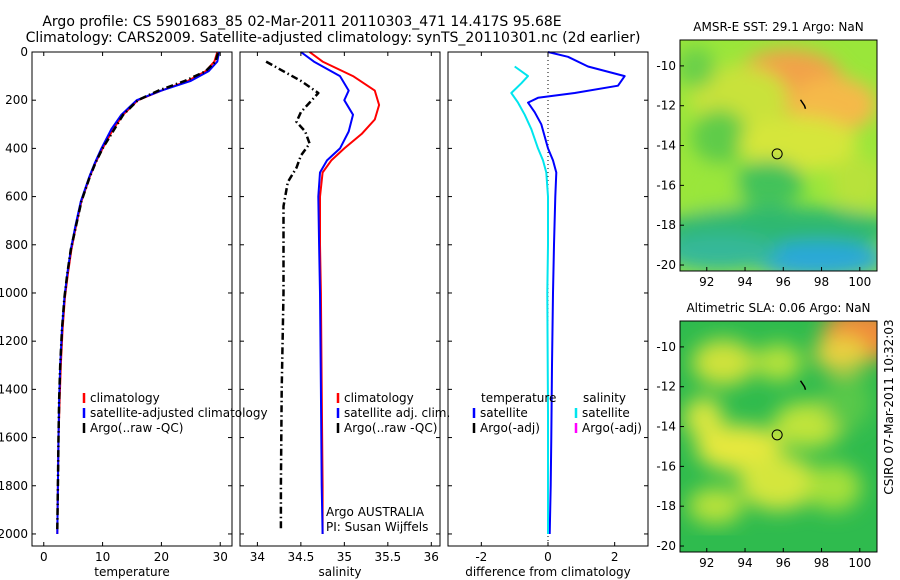 This screenshot has height=580, width=900. I want to click on difference-x-tick-label: 0, so click(548, 557).